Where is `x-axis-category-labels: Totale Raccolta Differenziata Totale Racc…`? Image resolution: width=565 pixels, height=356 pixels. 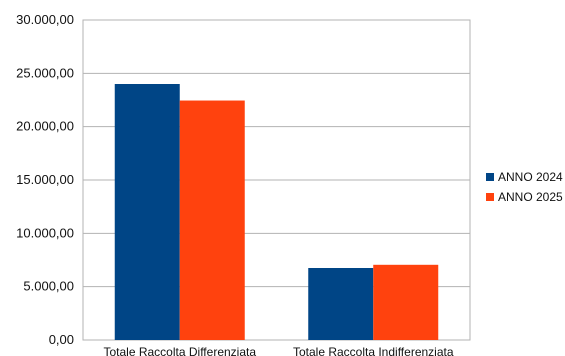
x-axis-category-labels: Totale Raccolta Differenziata Totale Racc… is located at coordinates (278, 350).